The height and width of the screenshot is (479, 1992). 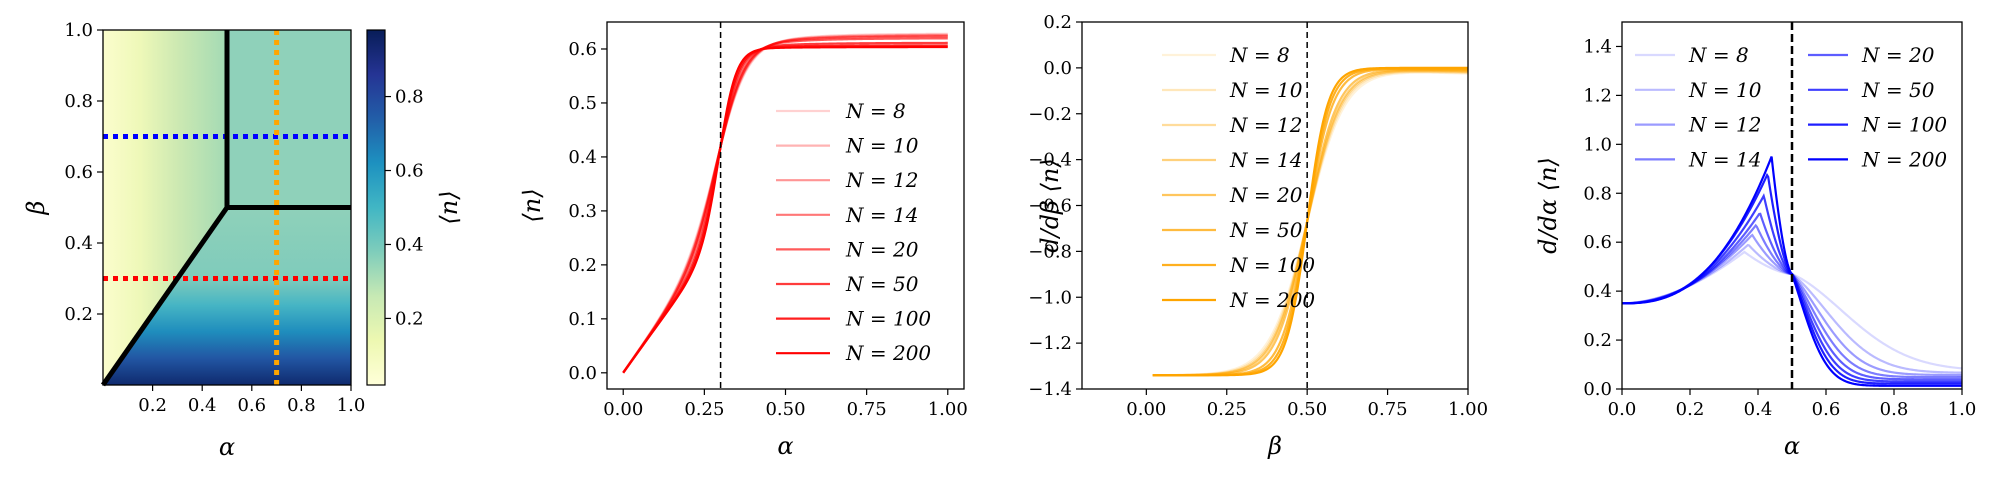 What do you see at coordinates (582, 103) in the screenshot?
I see `density-ytick-label: 0.5` at bounding box center [582, 103].